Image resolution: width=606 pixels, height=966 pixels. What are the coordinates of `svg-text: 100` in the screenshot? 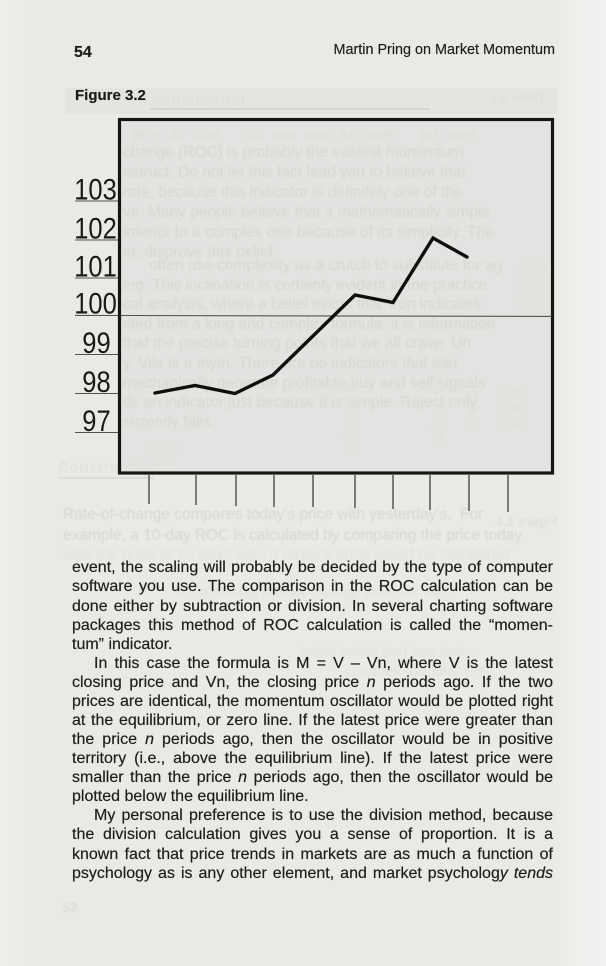 It's located at (95, 303).